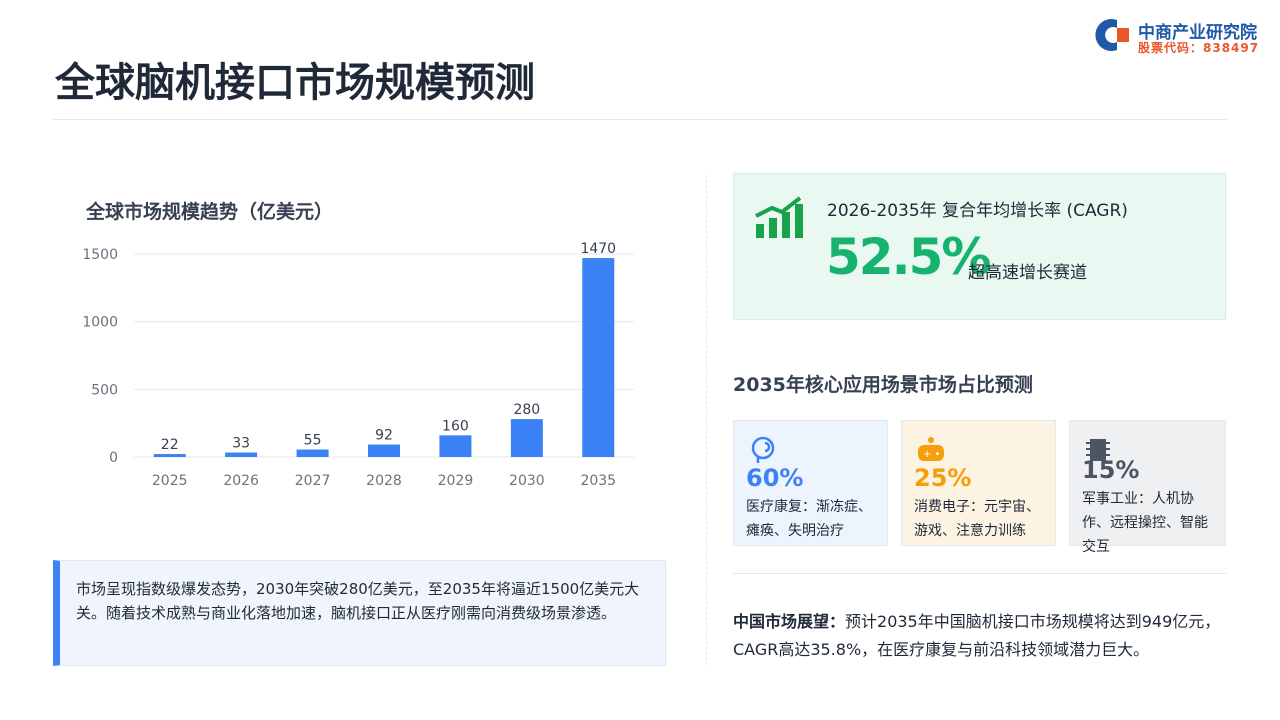  I want to click on share-label: 医疗康复：渐冻症、瘫痪、失明治疗, so click(809, 519).